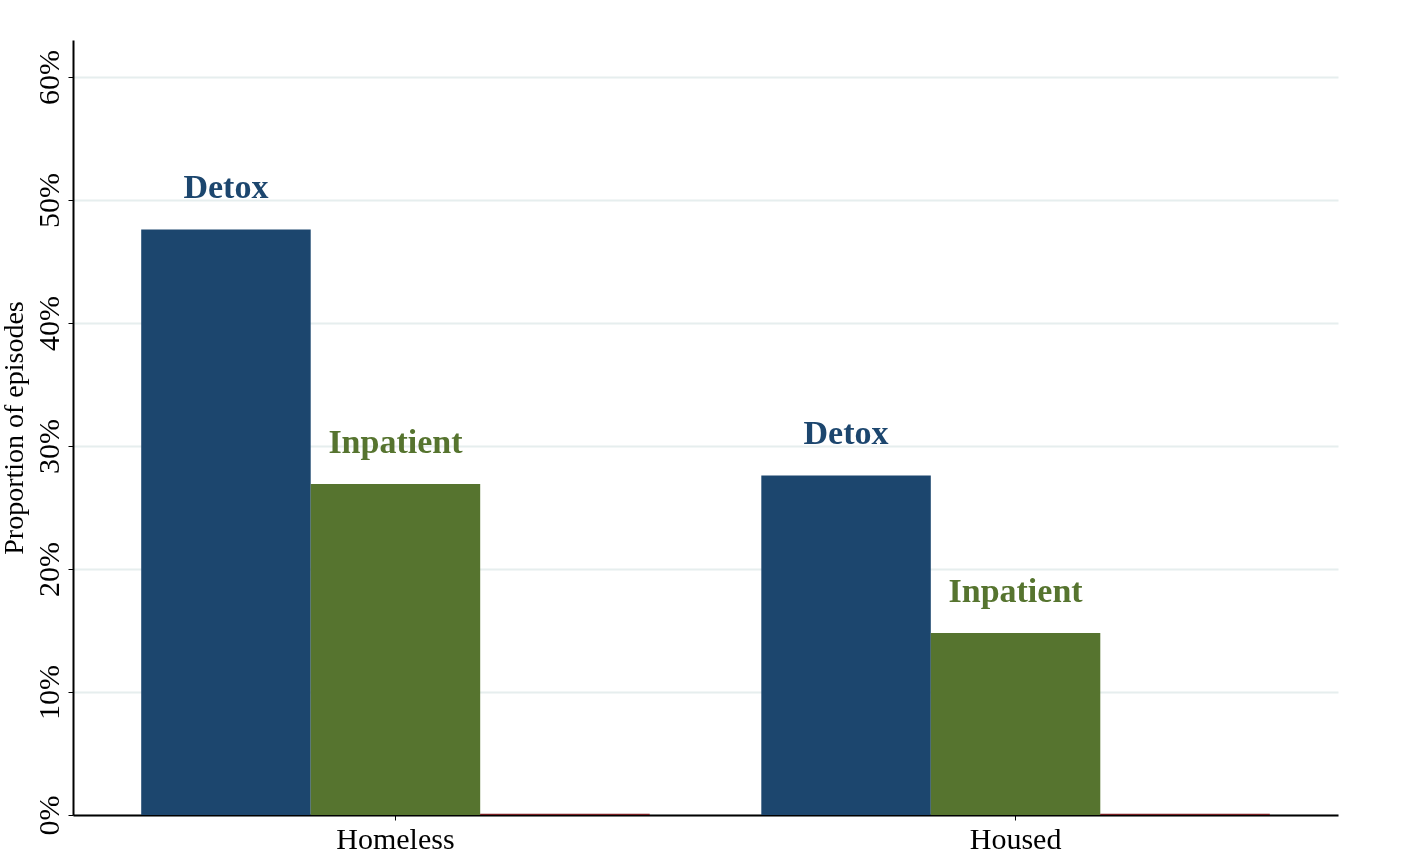 This screenshot has height=868, width=1414. I want to click on y-tick-label: 50%, so click(48, 200).